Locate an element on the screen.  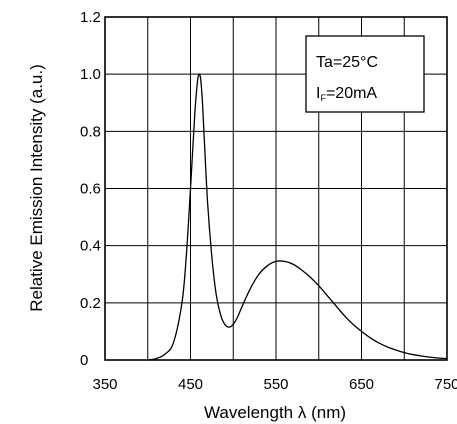
x-tick-label: 550 is located at coordinates (275, 384).